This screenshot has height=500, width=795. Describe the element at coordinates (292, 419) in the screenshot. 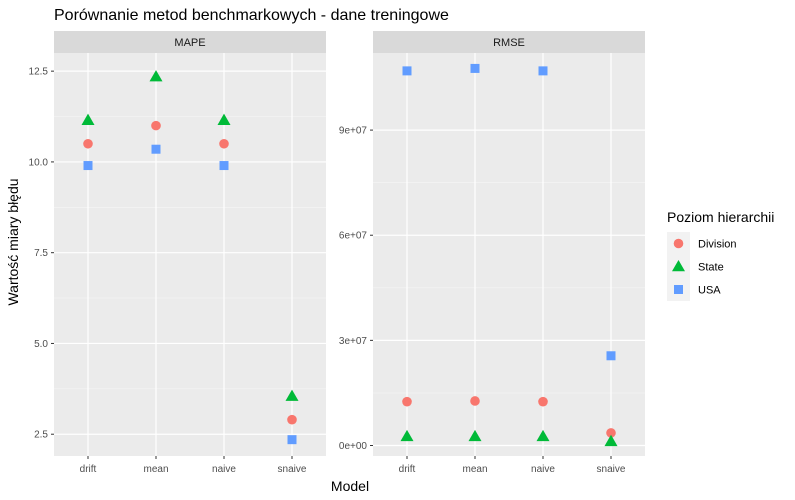

I see `point-mape-division-snaive` at that location.